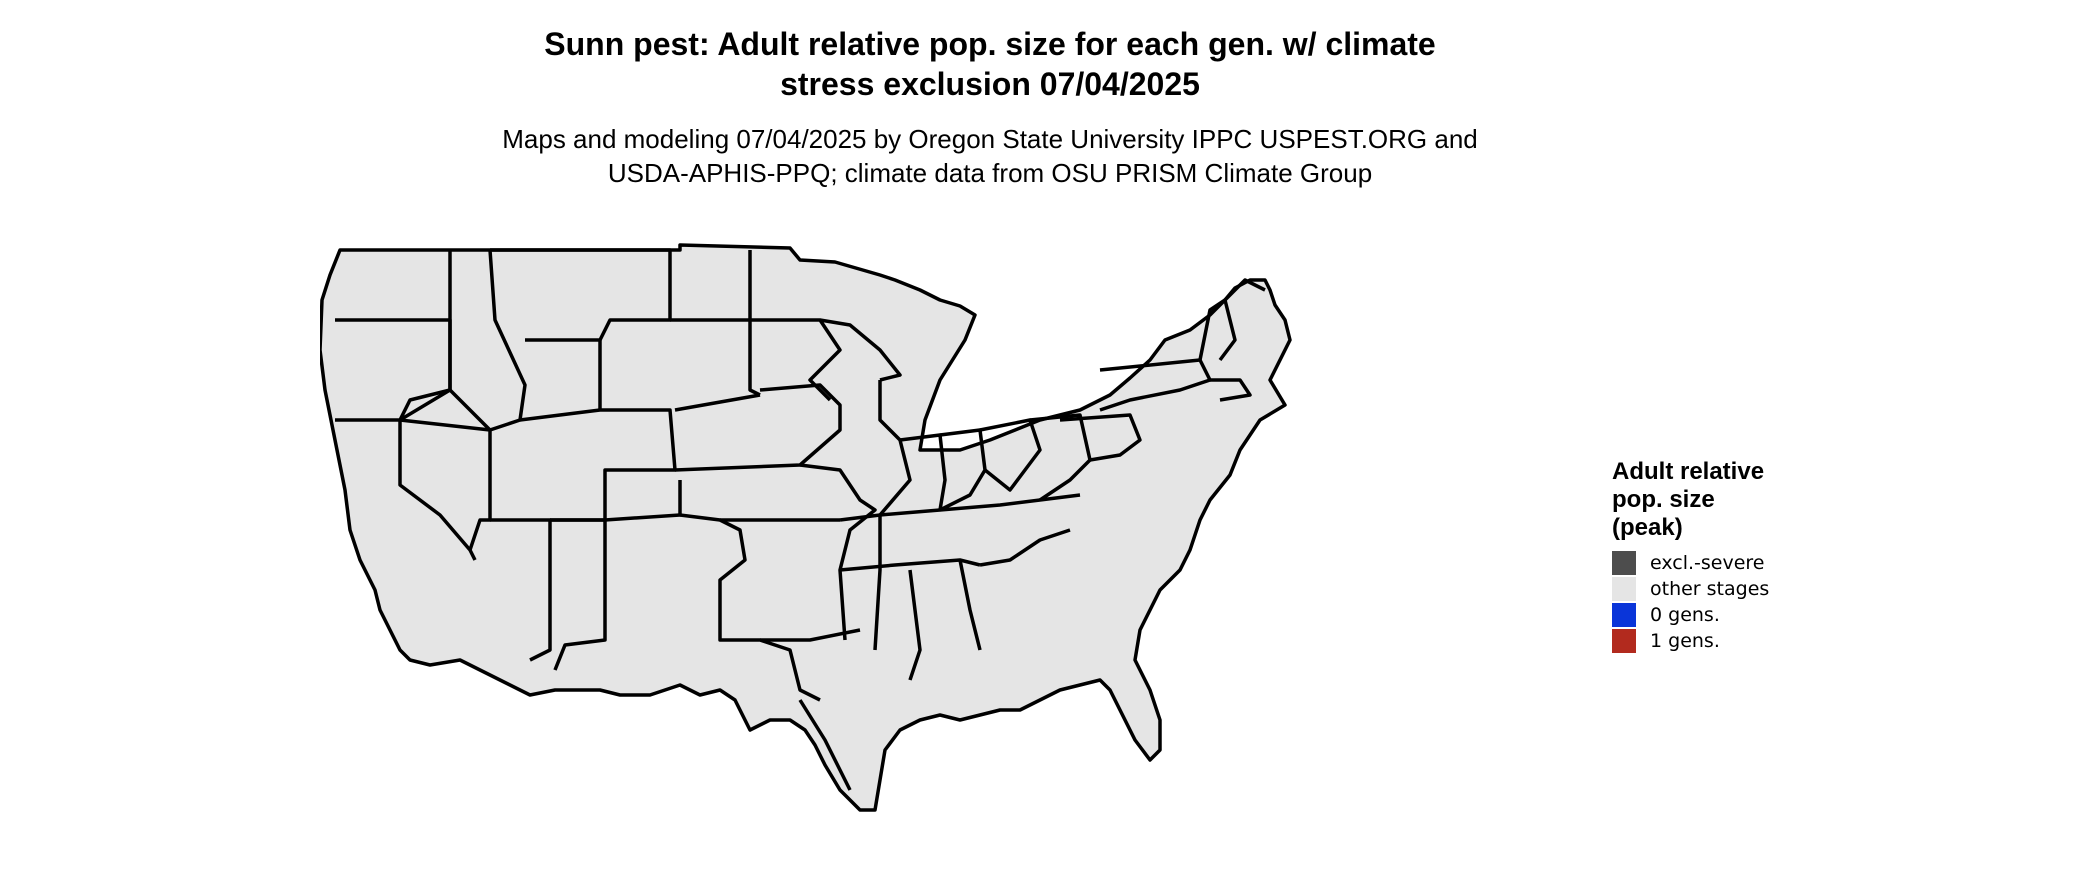  What do you see at coordinates (1685, 615) in the screenshot?
I see `legend-label: 0 gens.` at bounding box center [1685, 615].